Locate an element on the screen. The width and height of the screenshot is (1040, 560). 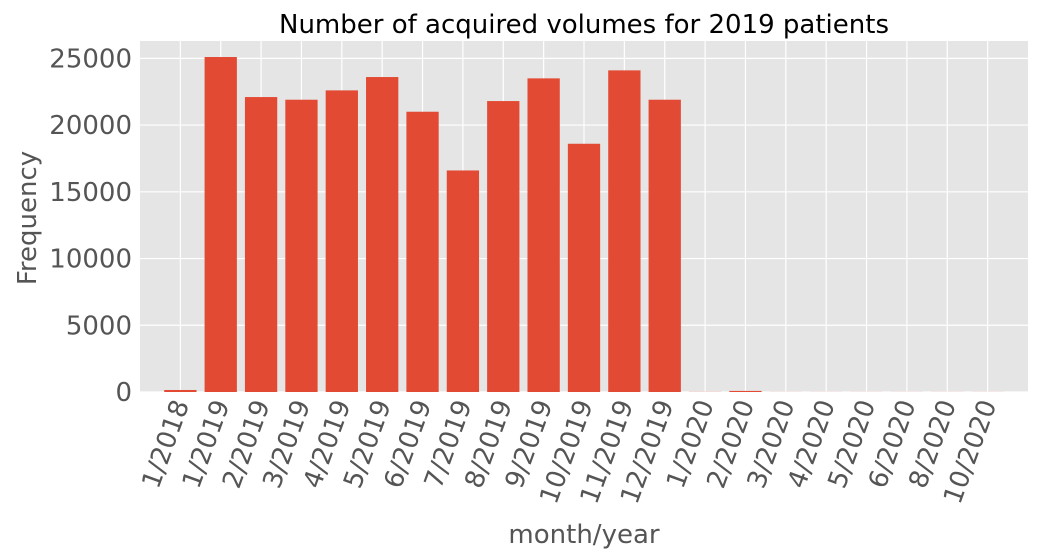
bar-10-2019 is located at coordinates (584, 267).